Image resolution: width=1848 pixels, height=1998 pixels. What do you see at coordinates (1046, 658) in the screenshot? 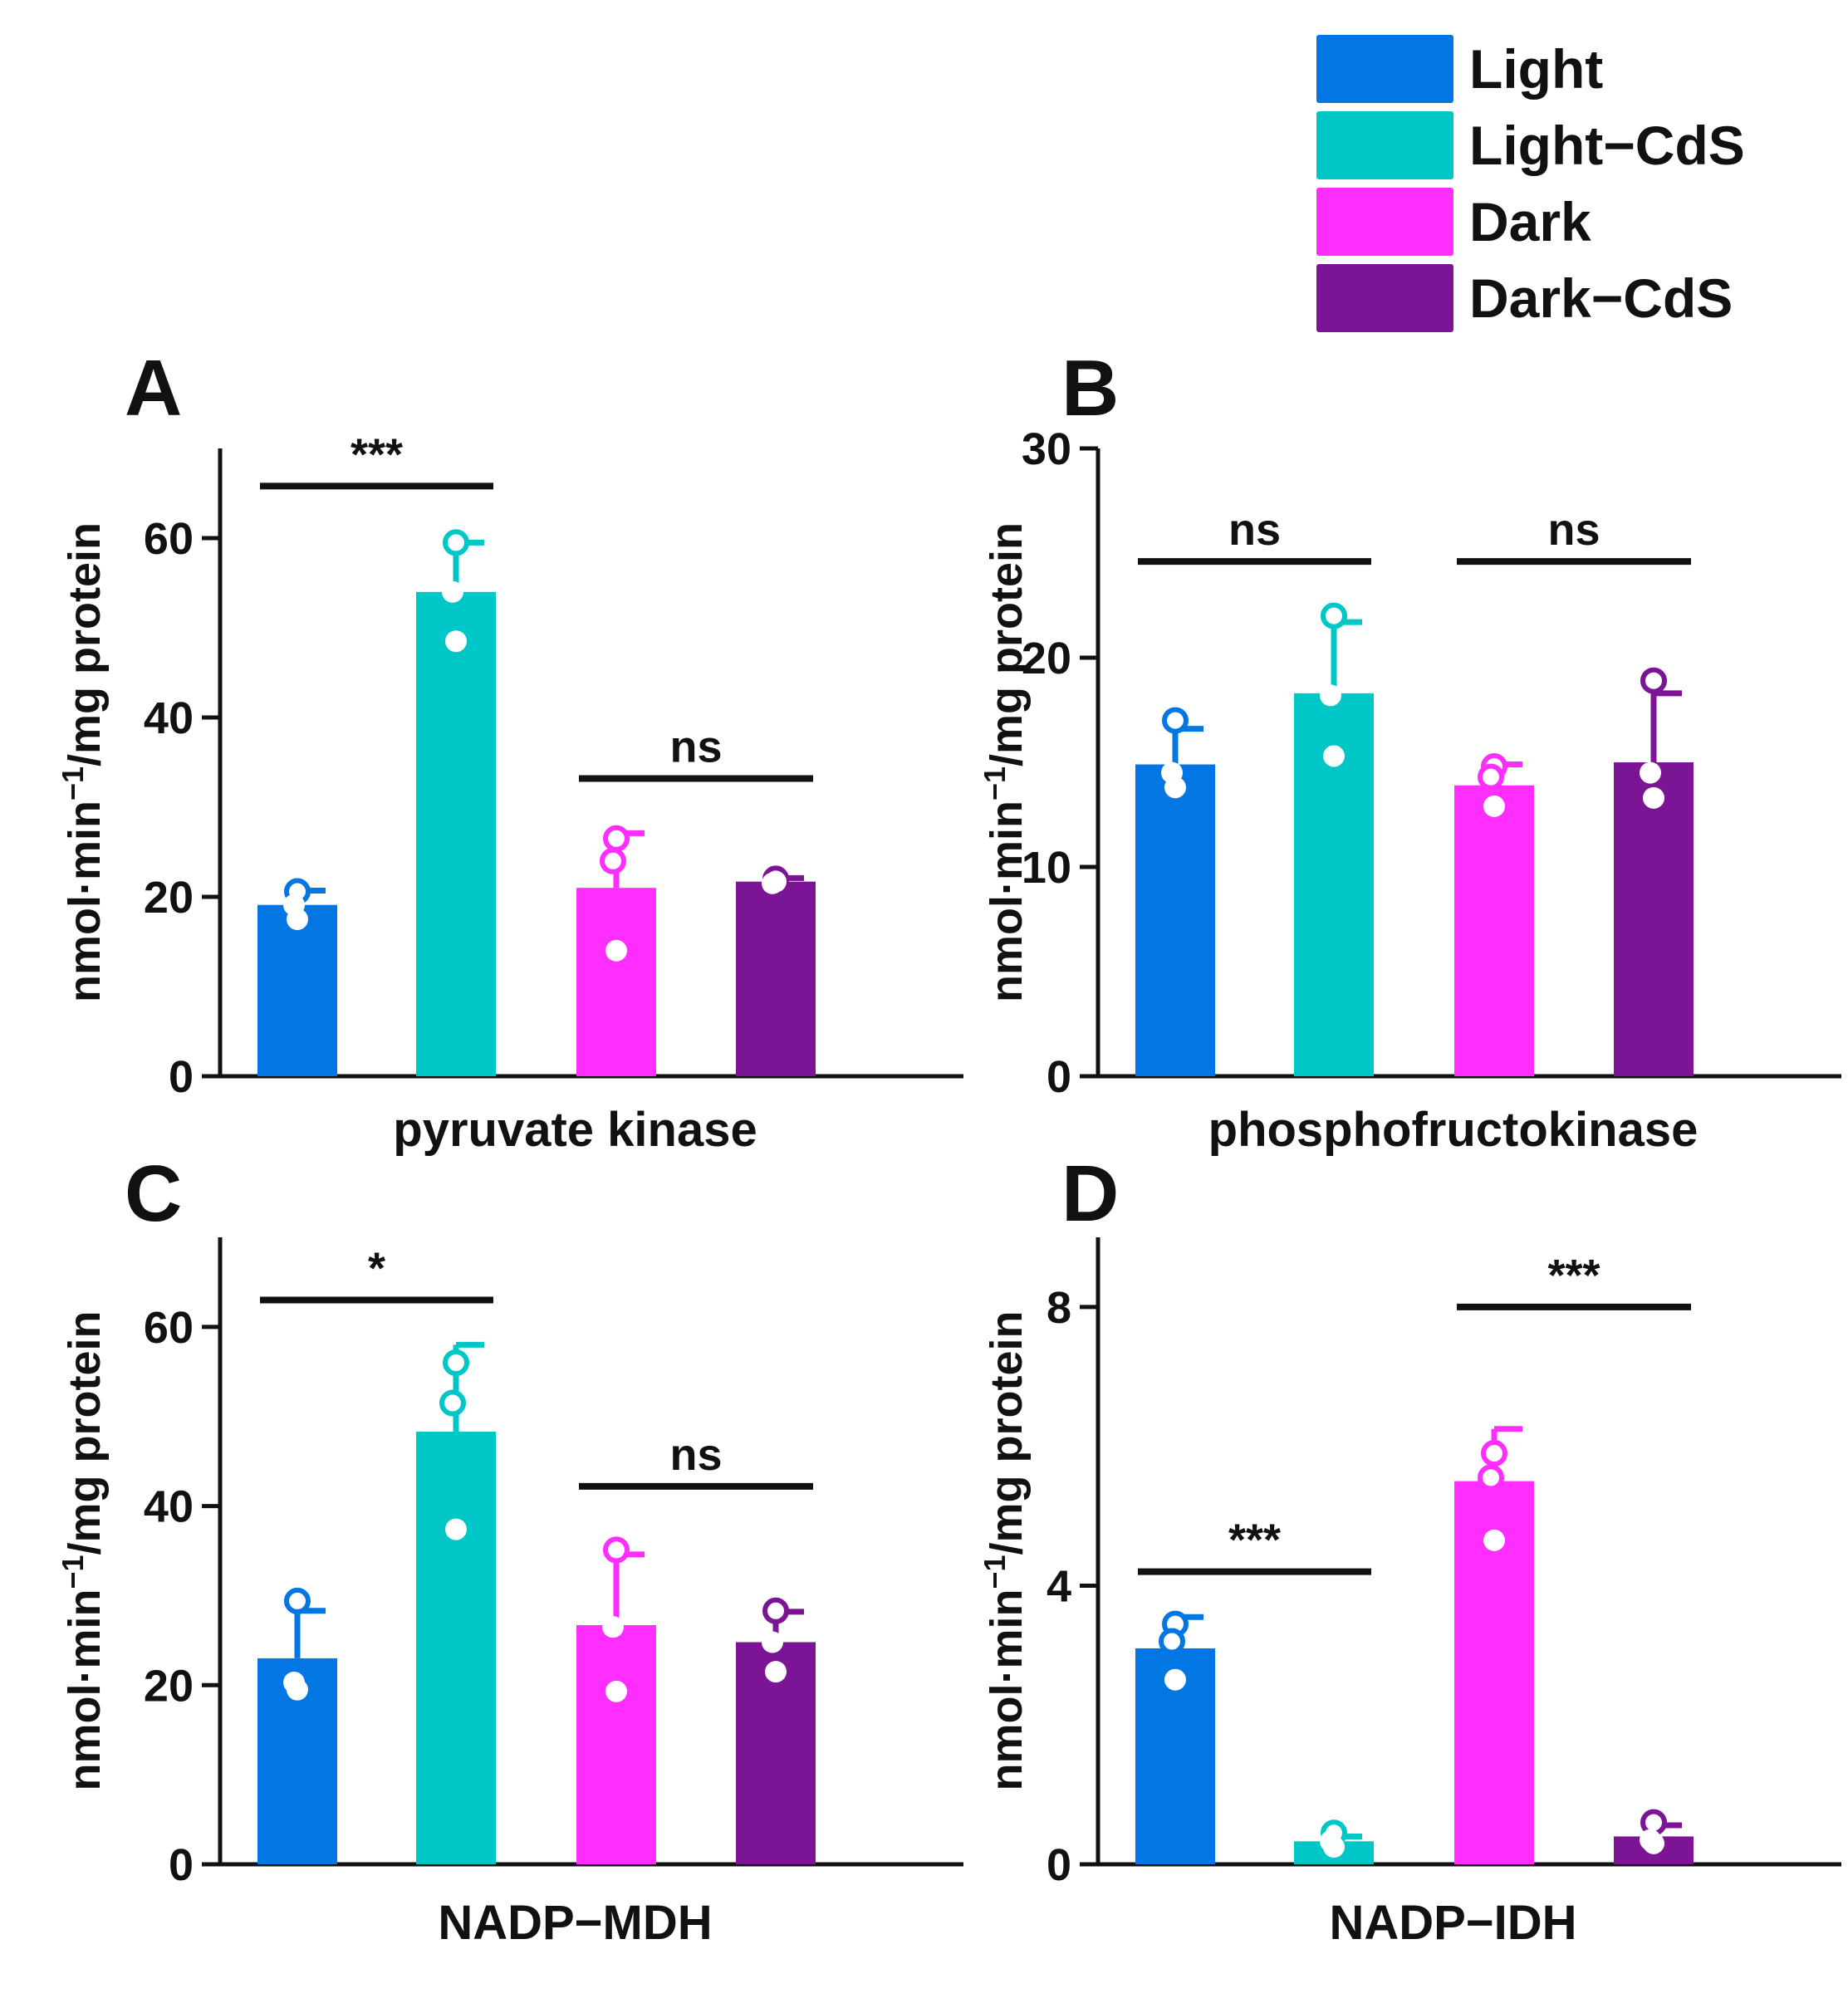
I see `y-tick-label-b-2: 20` at bounding box center [1046, 658].